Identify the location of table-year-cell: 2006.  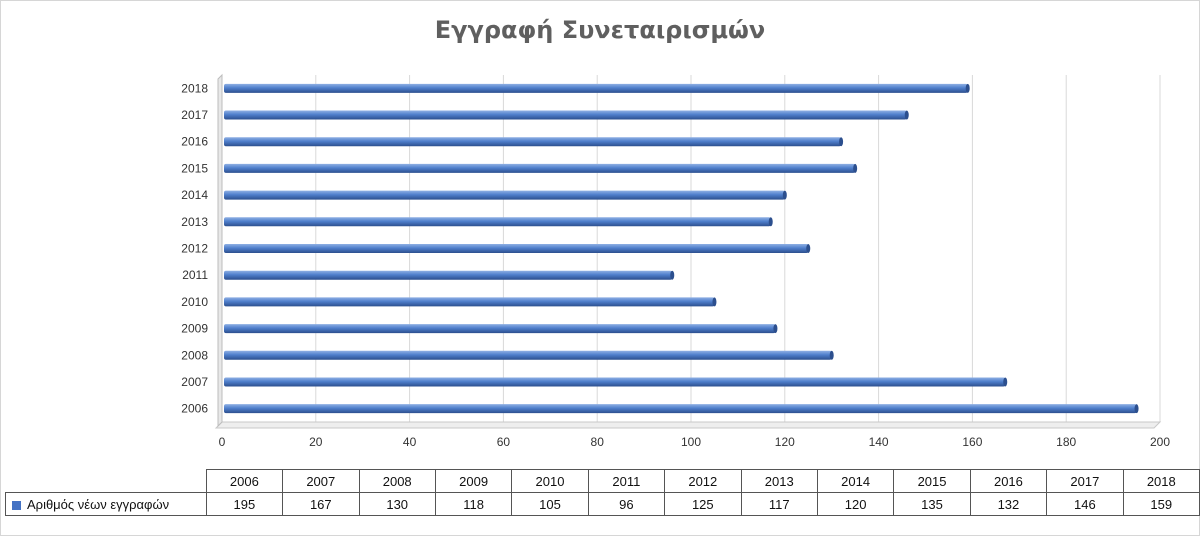
(244, 481).